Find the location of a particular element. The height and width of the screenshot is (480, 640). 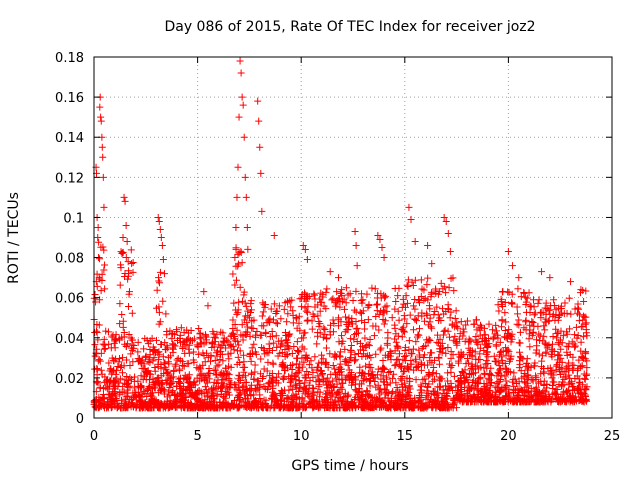

x-tick-label: 15 is located at coordinates (405, 436).